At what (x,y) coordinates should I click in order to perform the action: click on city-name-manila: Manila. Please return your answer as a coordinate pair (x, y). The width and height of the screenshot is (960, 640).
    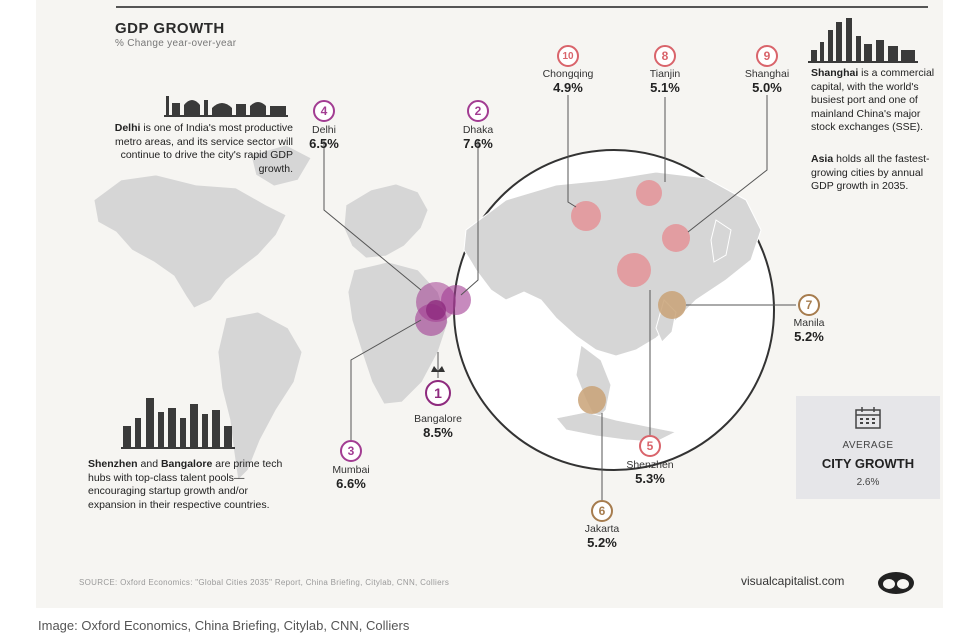
    Looking at the image, I should click on (809, 323).